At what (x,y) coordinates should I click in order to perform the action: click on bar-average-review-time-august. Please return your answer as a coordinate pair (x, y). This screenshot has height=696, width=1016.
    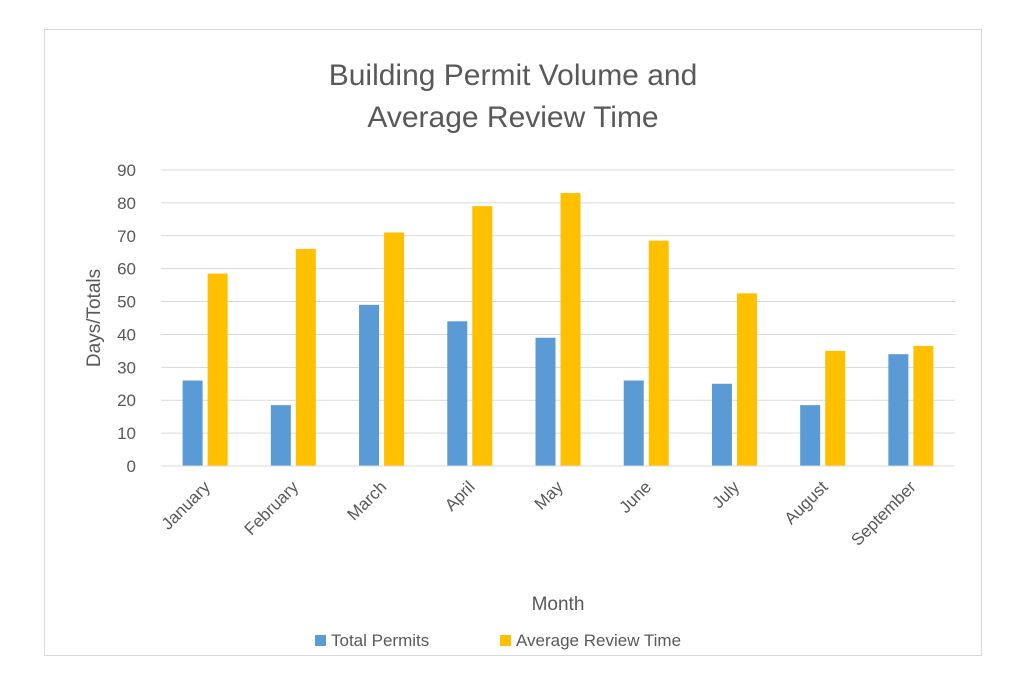
    Looking at the image, I should click on (835, 408).